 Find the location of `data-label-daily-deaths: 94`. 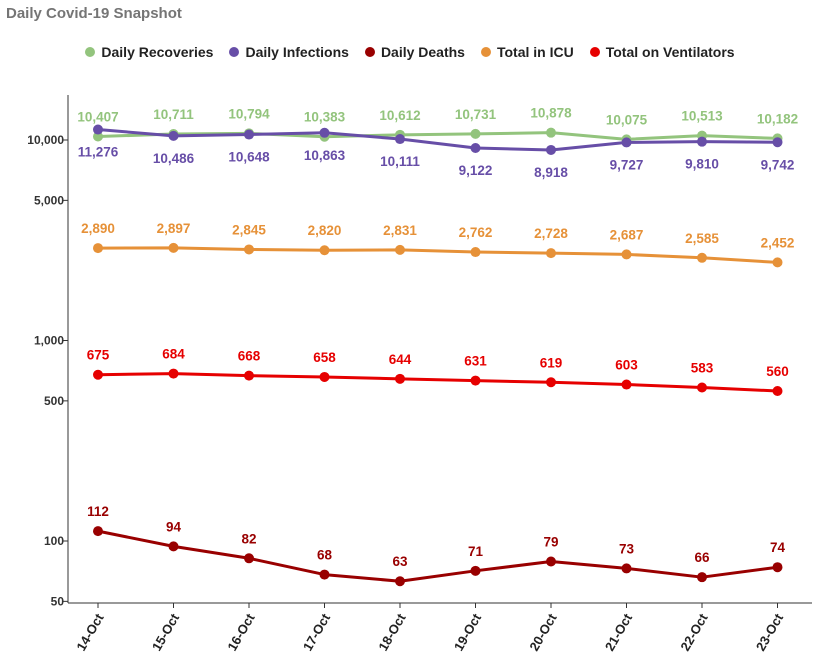

data-label-daily-deaths: 94 is located at coordinates (174, 526).